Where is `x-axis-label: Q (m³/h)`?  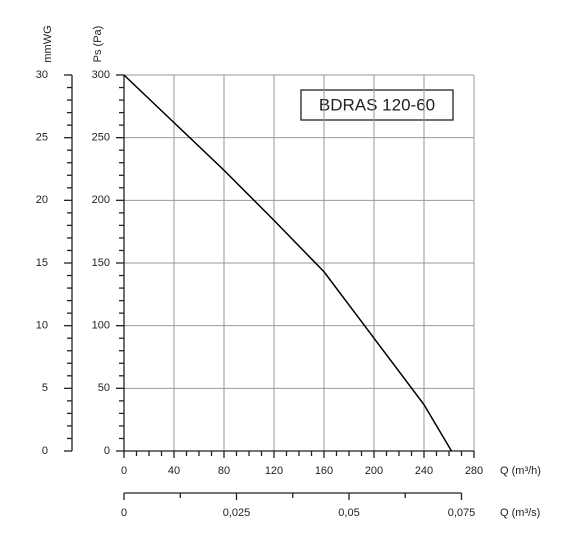 x-axis-label: Q (m³/h) is located at coordinates (520, 471).